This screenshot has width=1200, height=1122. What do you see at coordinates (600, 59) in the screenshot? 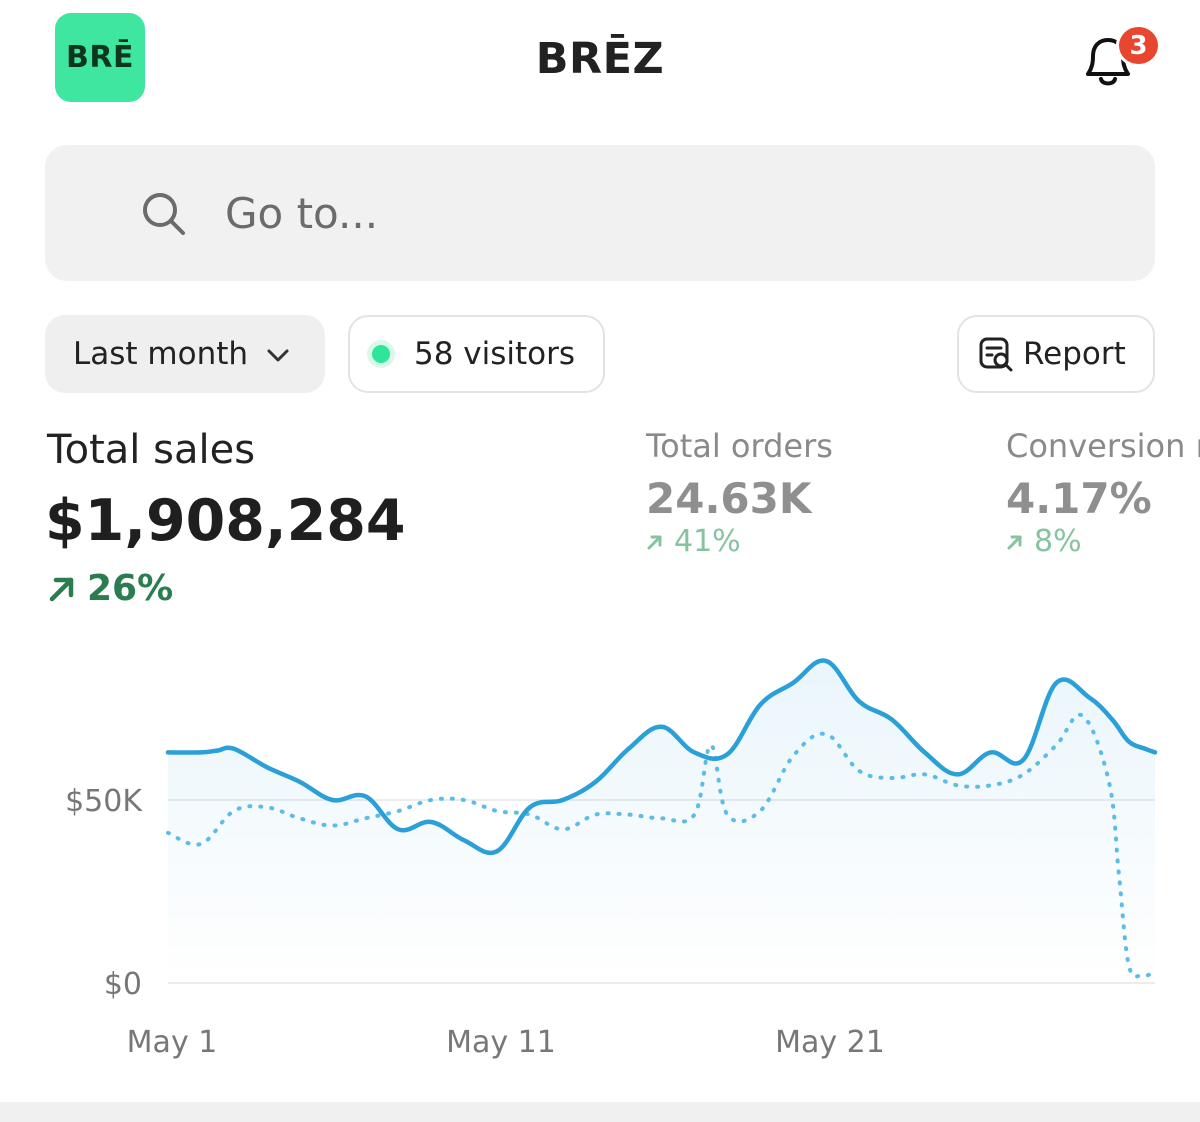
I see `app-title: BRĒZ` at bounding box center [600, 59].